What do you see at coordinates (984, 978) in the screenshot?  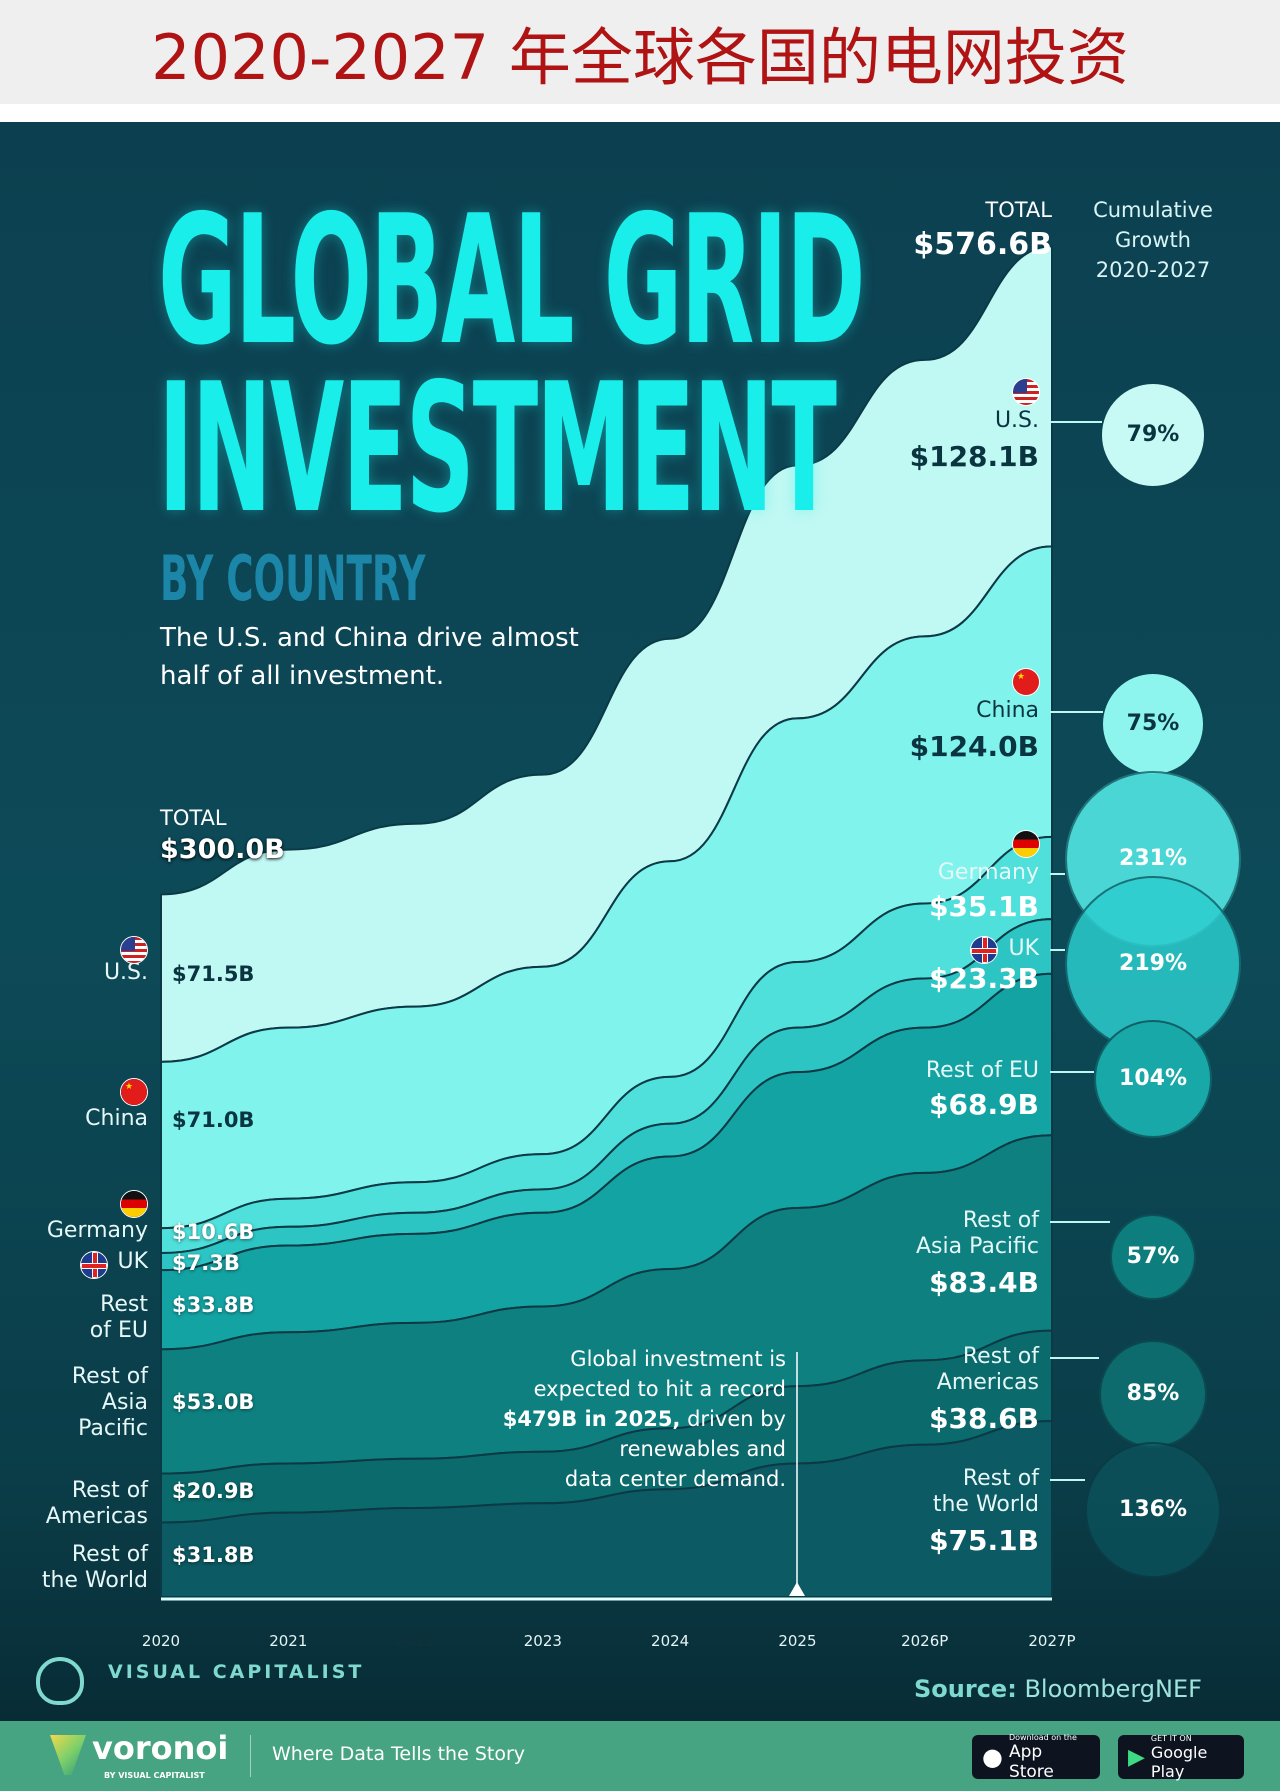 I see `end-value-label: $23.3B` at bounding box center [984, 978].